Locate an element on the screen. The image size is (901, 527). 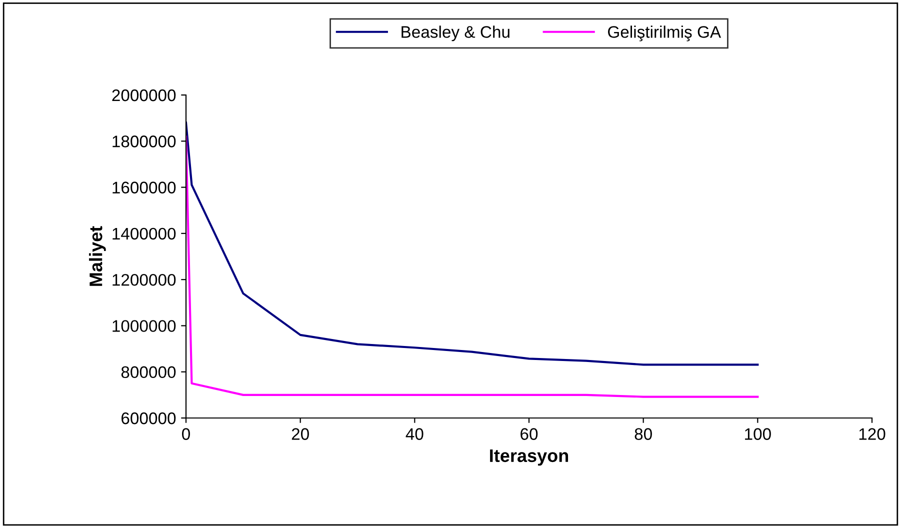
legend-label: Beasley & Chu is located at coordinates (456, 34).